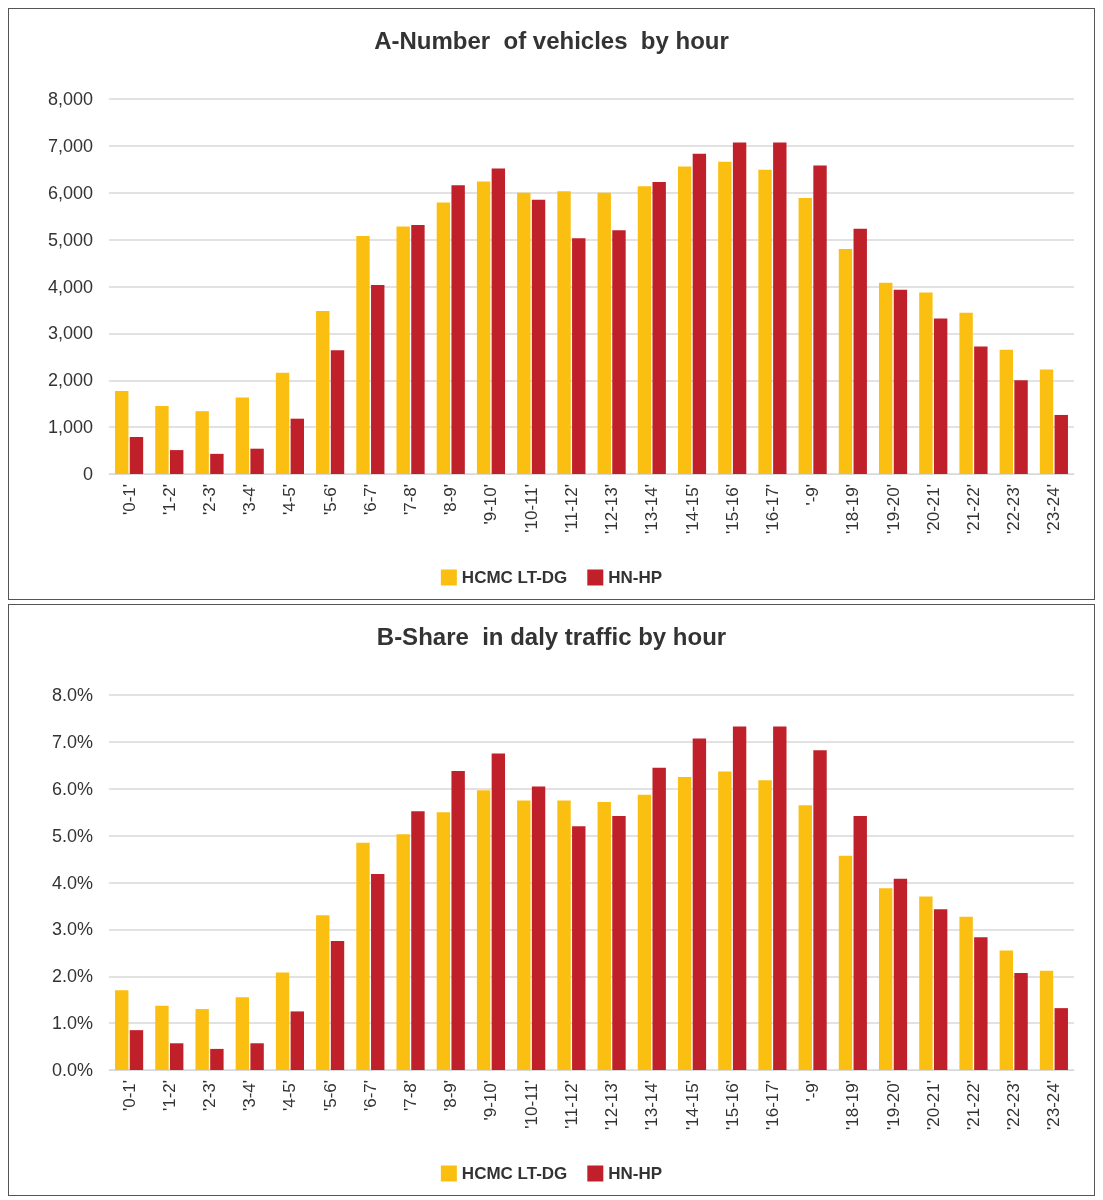 This screenshot has height=1200, width=1103. I want to click on x-tick-label: '5-6', so click(330, 500).